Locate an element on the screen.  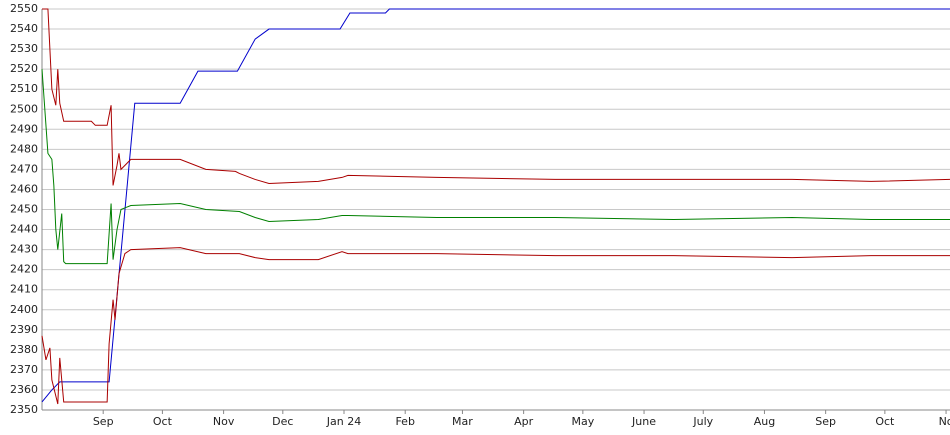
x-tick-label: Dec is located at coordinates (282, 421).